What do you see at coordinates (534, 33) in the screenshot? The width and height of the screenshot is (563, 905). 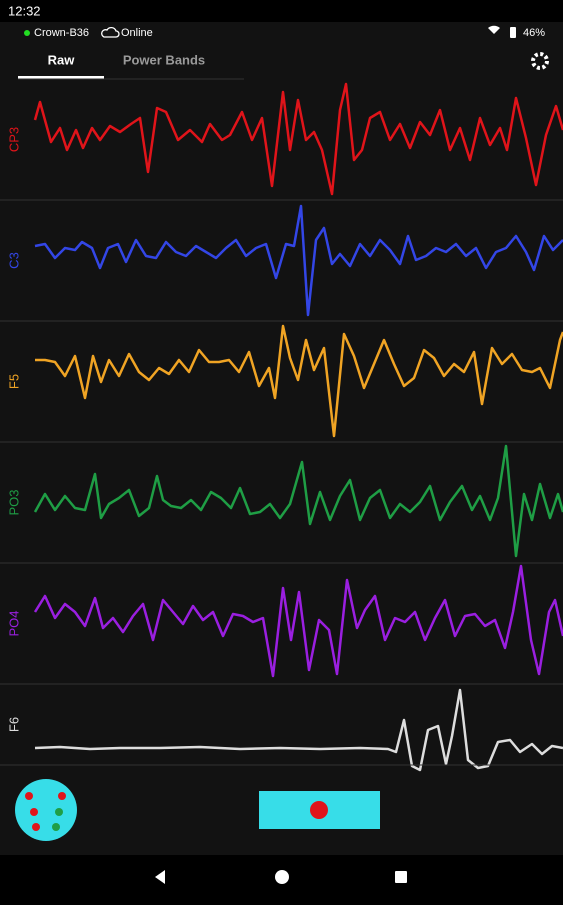 I see `battery: 46%` at bounding box center [534, 33].